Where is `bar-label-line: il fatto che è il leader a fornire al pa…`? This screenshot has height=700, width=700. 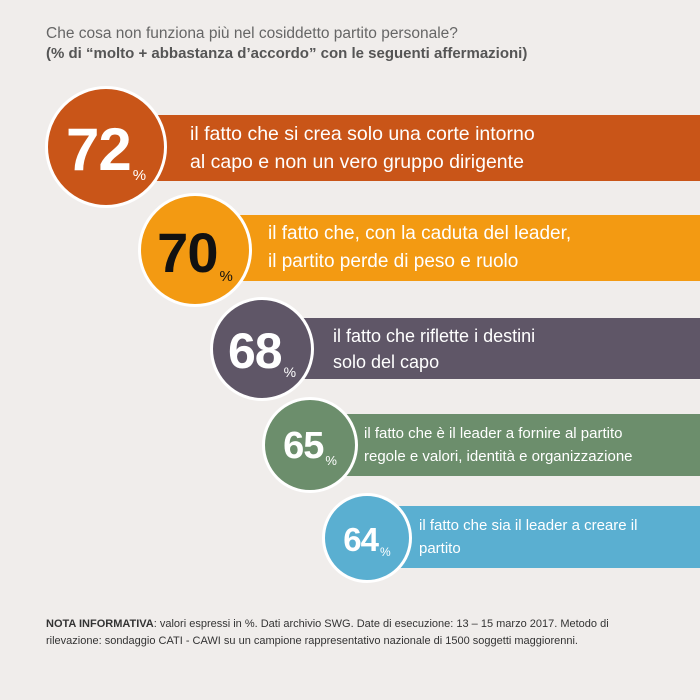 bar-label-line: il fatto che è il leader a fornire al pa… is located at coordinates (493, 433).